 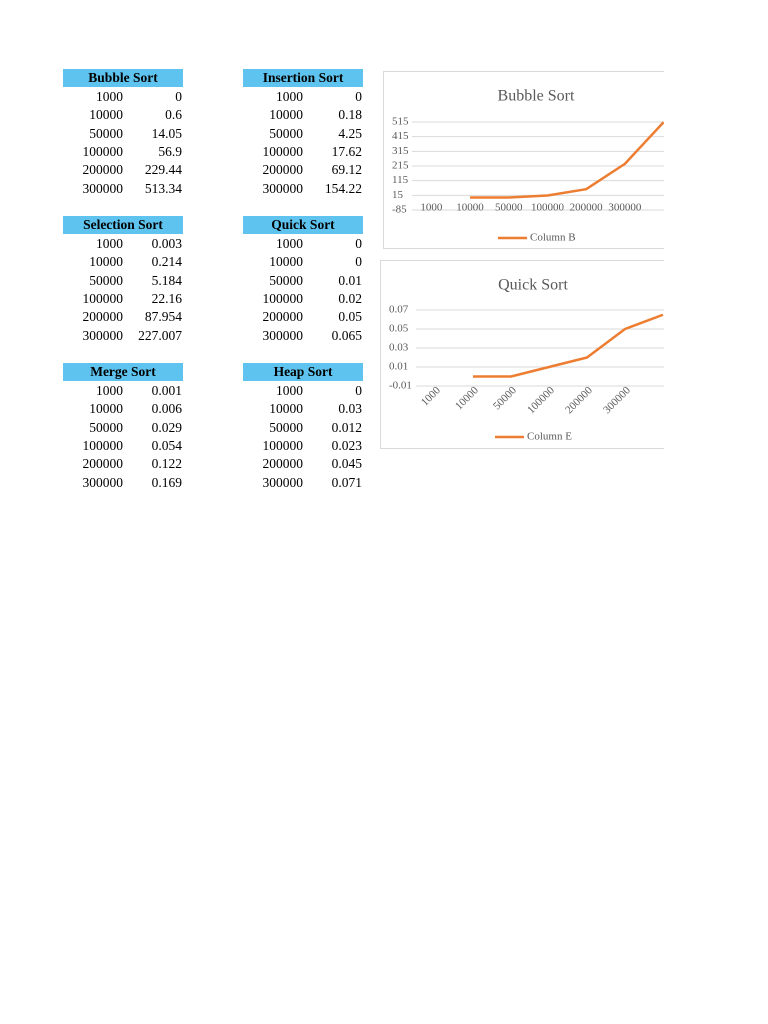 I want to click on table-title: Selection Sort, so click(x=123, y=225).